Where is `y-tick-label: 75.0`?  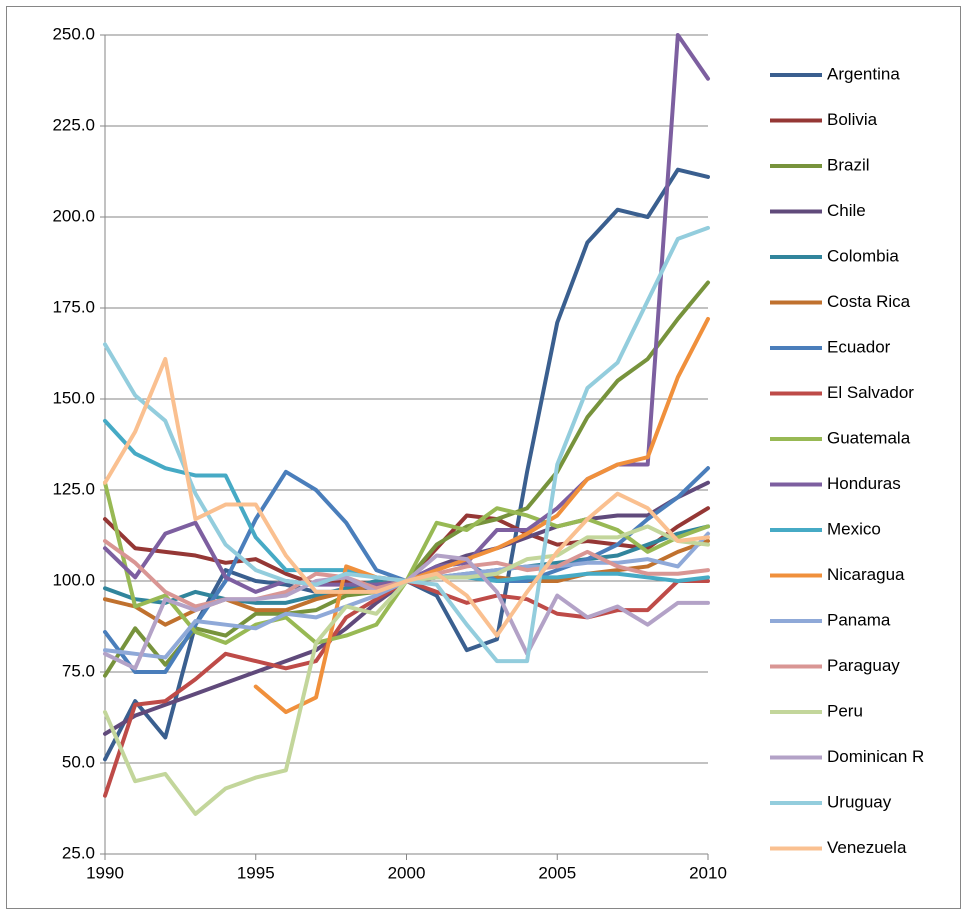
y-tick-label: 75.0 is located at coordinates (78, 670).